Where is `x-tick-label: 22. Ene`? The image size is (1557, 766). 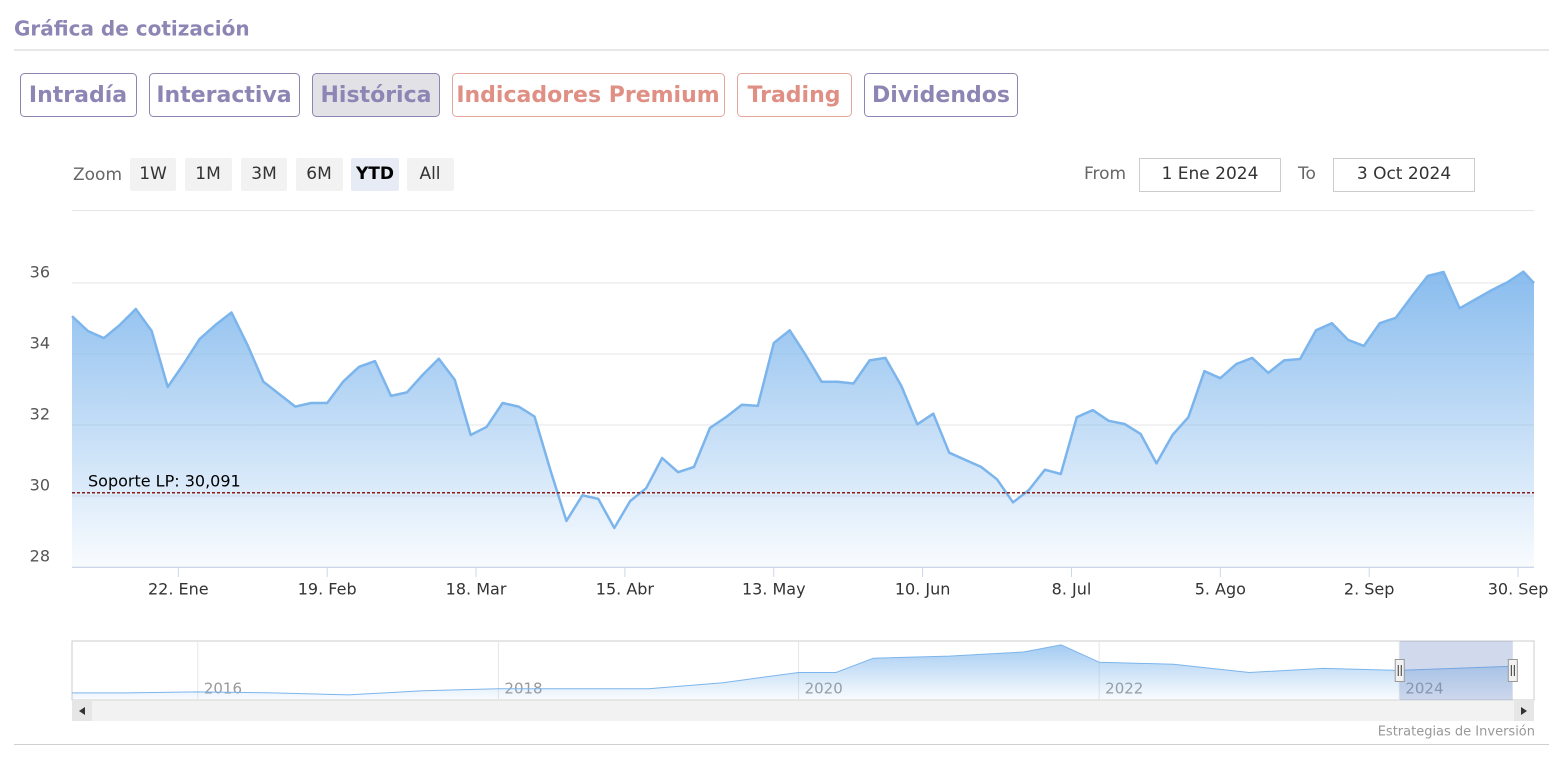
x-tick-label: 22. Ene is located at coordinates (178, 589).